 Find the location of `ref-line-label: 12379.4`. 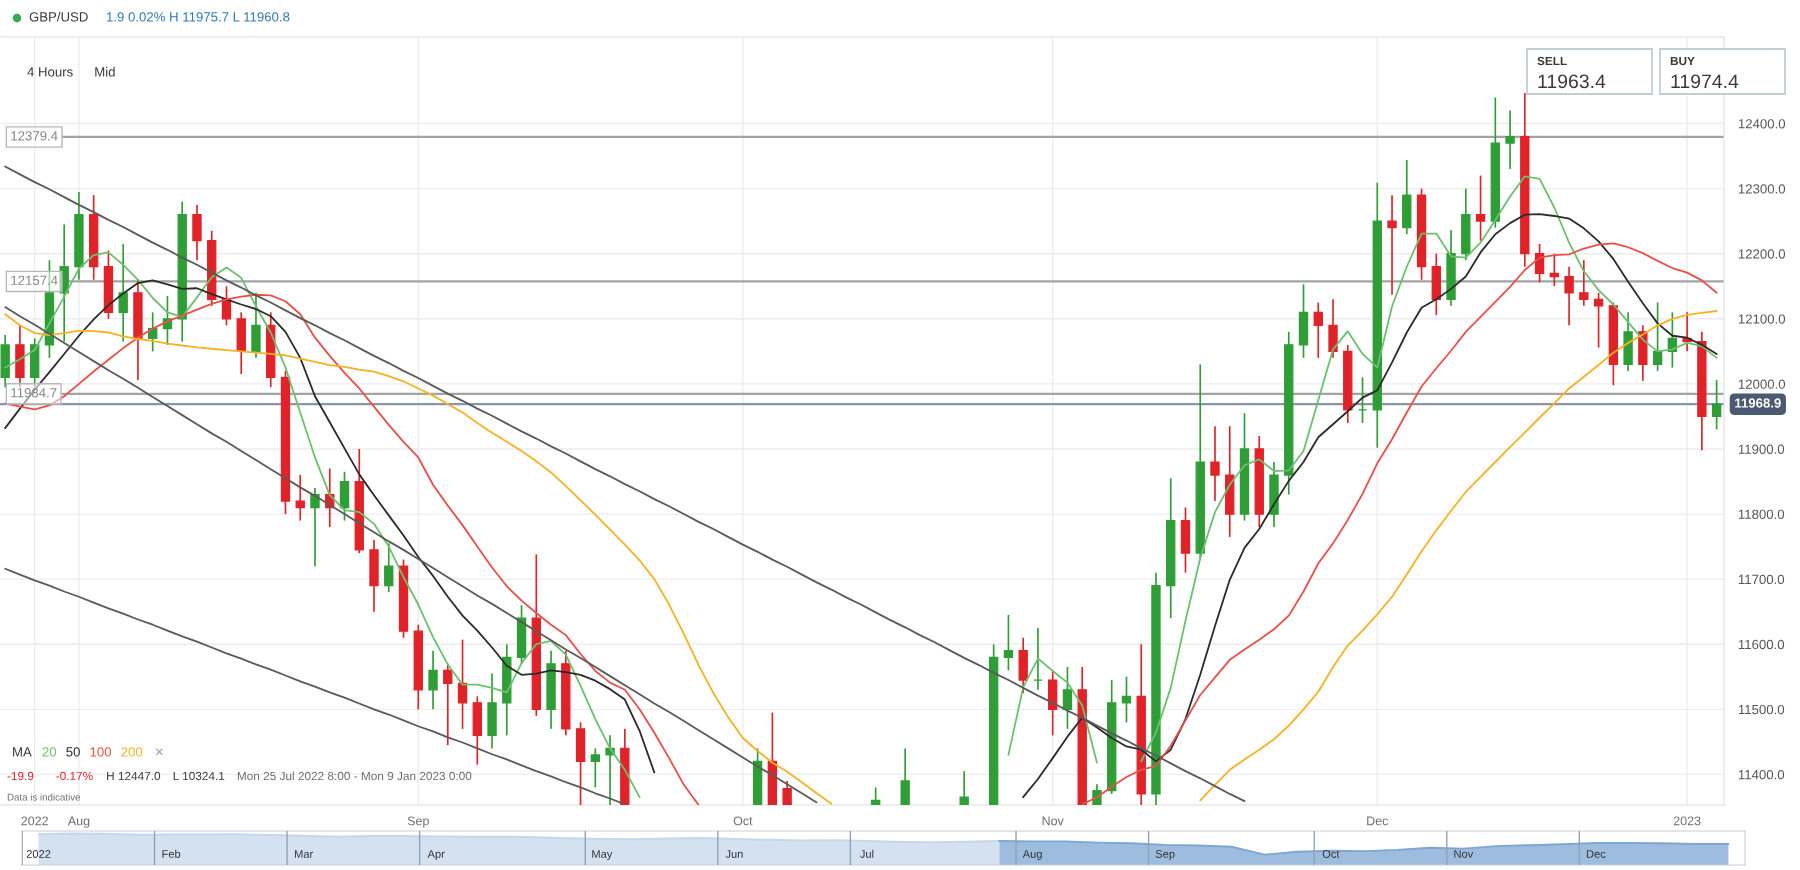

ref-line-label: 12379.4 is located at coordinates (34, 136).